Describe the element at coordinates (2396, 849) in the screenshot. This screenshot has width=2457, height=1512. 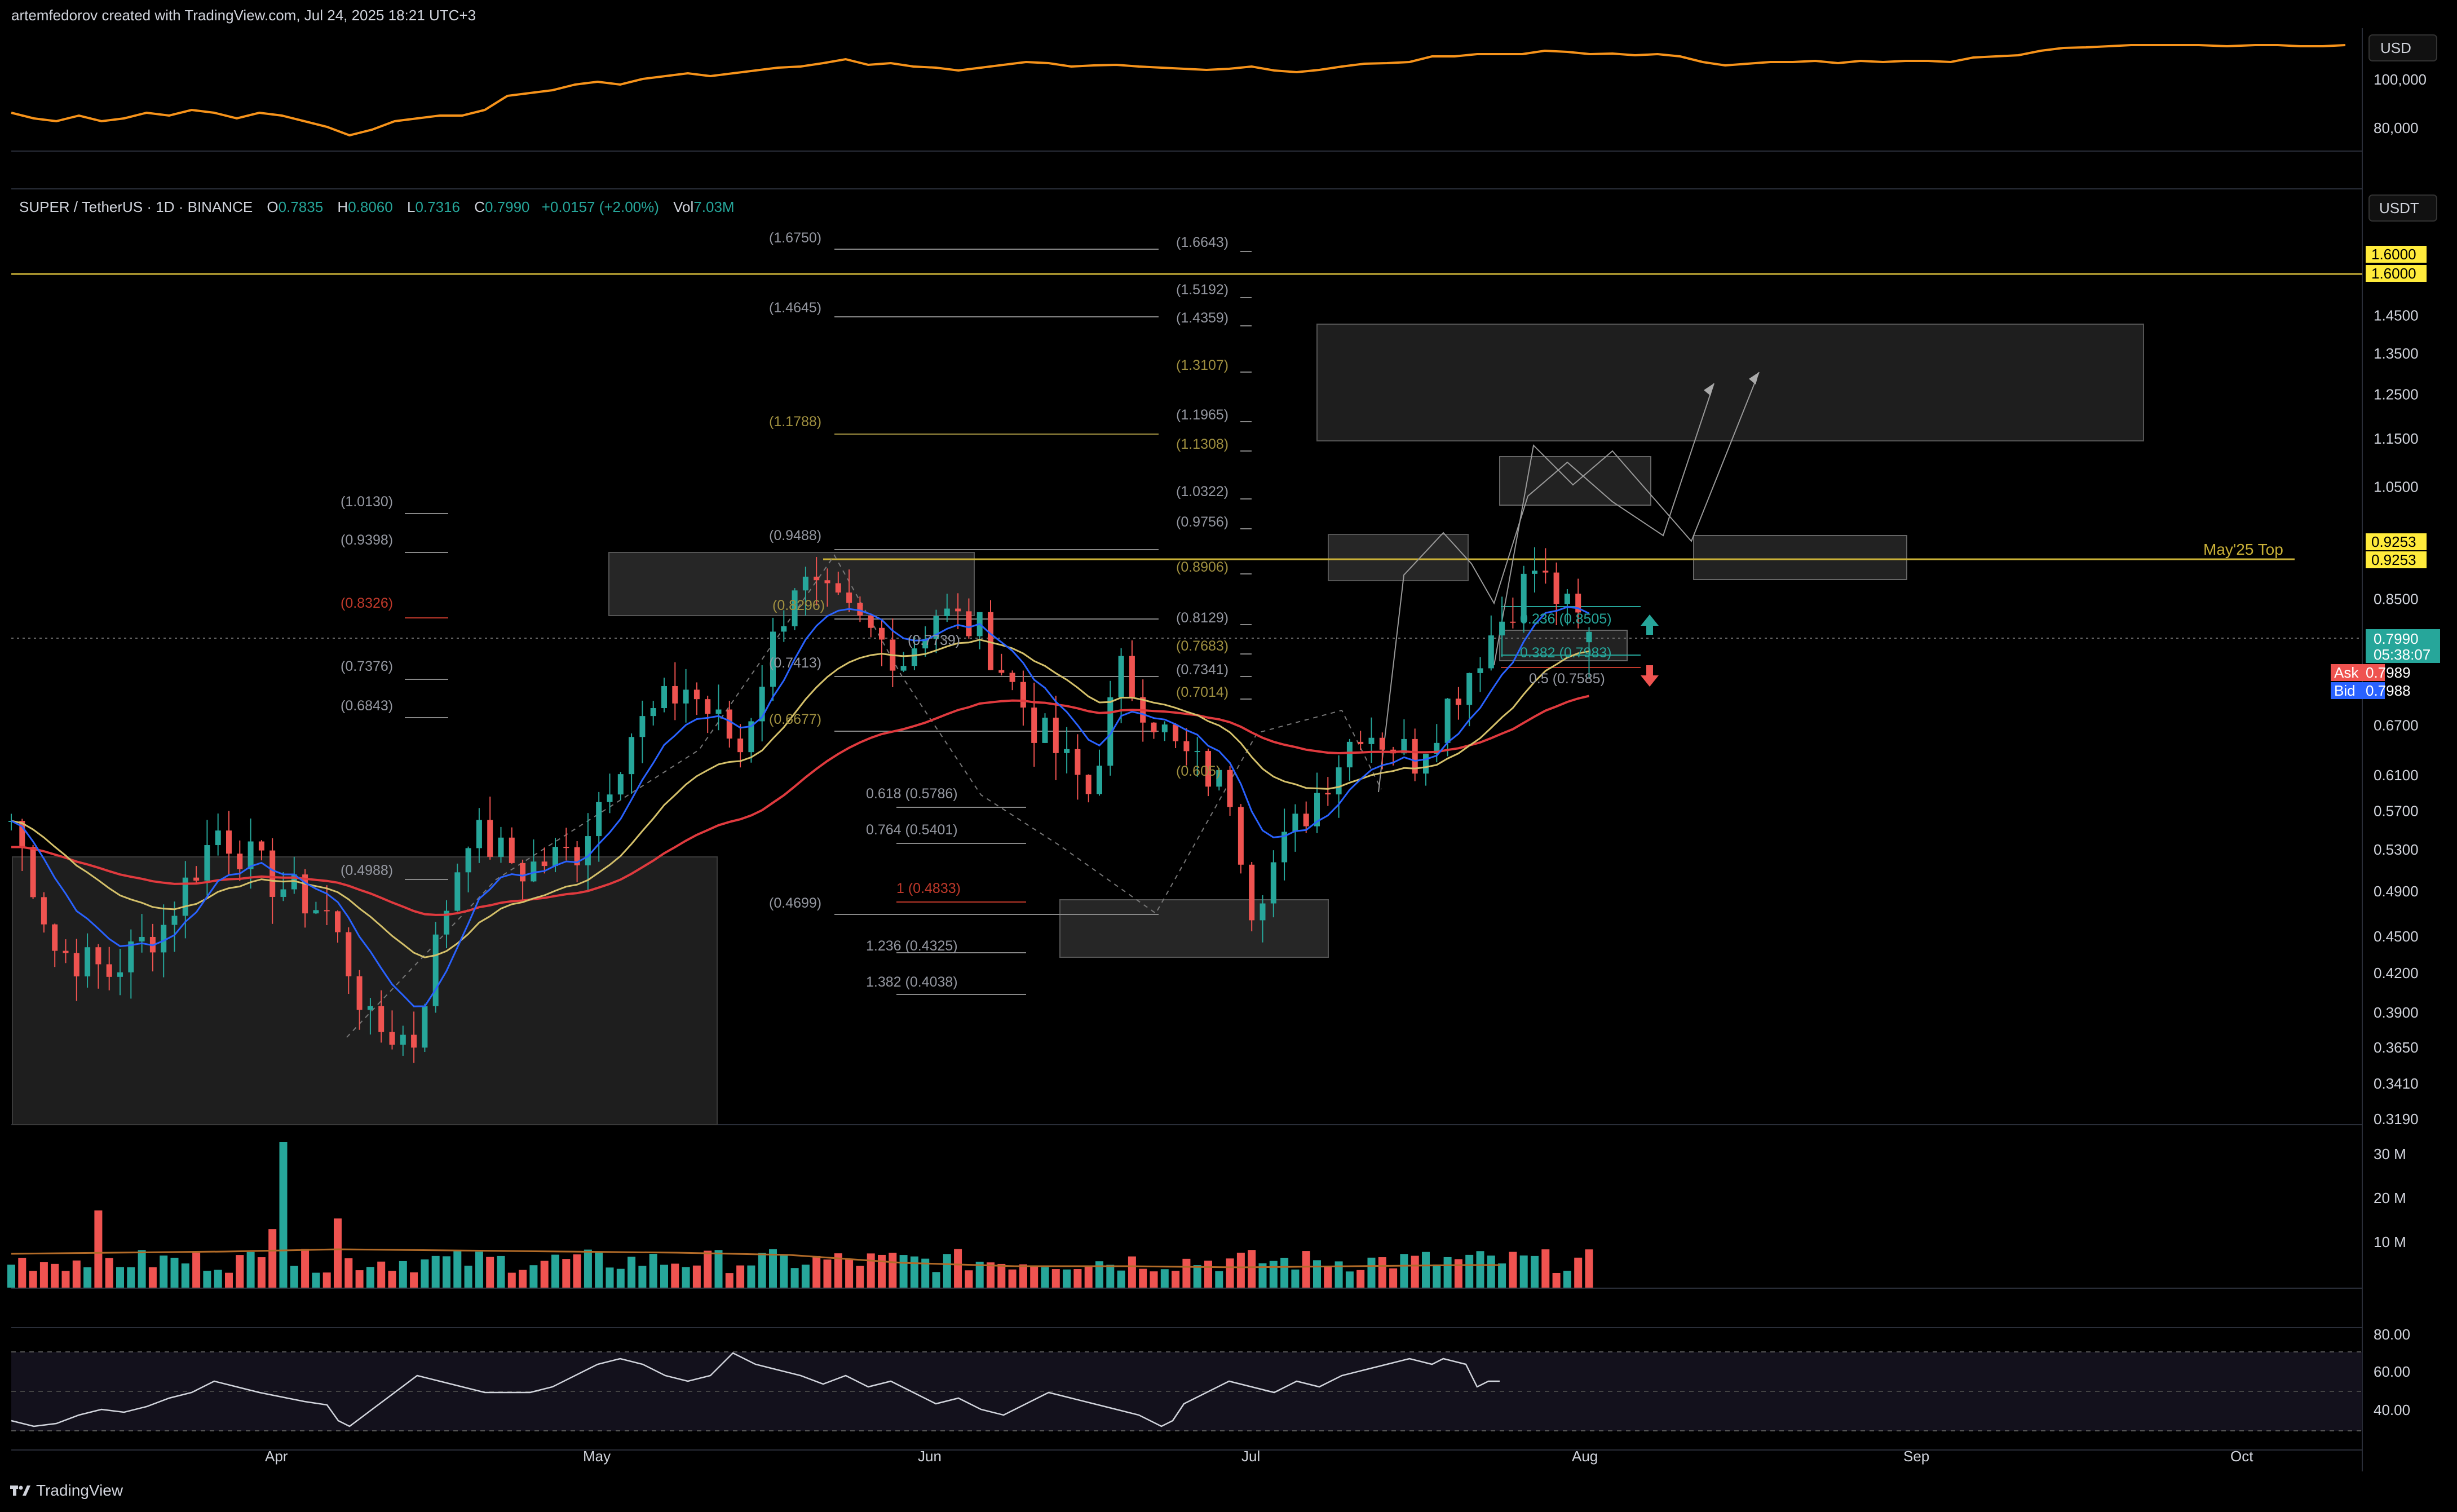
I see `price-axis-tick: 0.5300` at that location.